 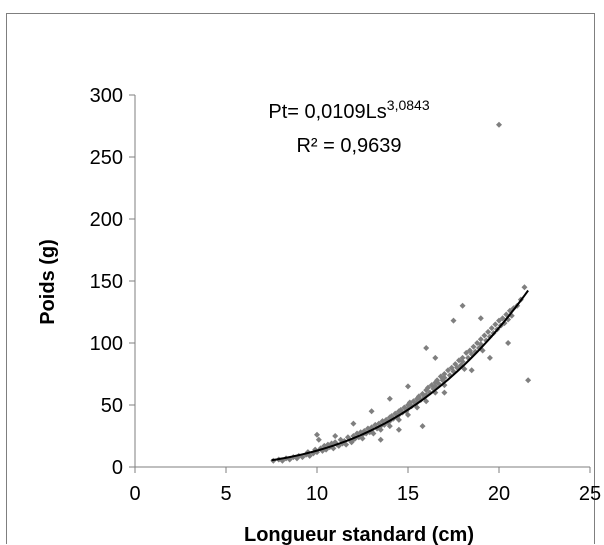 What do you see at coordinates (400, 375) in the screenshot?
I see `trend-line` at bounding box center [400, 375].